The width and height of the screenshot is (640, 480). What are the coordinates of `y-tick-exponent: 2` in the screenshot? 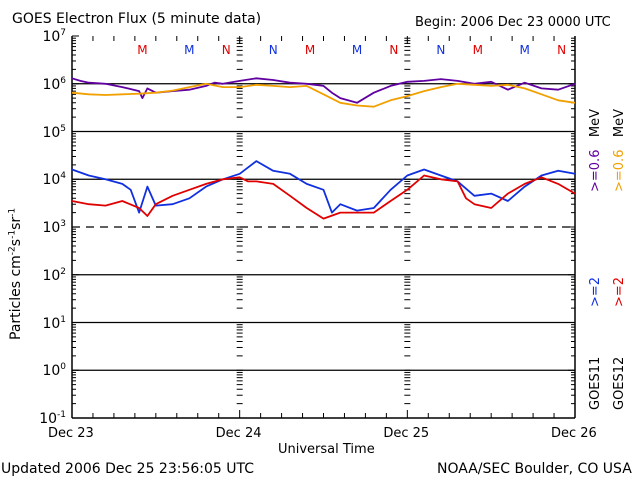 It's located at (63, 271).